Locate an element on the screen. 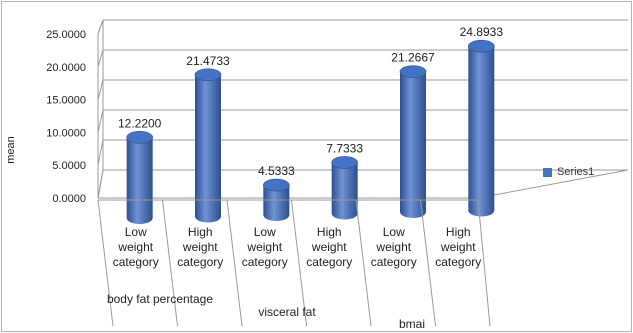 Image resolution: width=633 pixels, height=333 pixels. data-label: 24.8933 is located at coordinates (482, 32).